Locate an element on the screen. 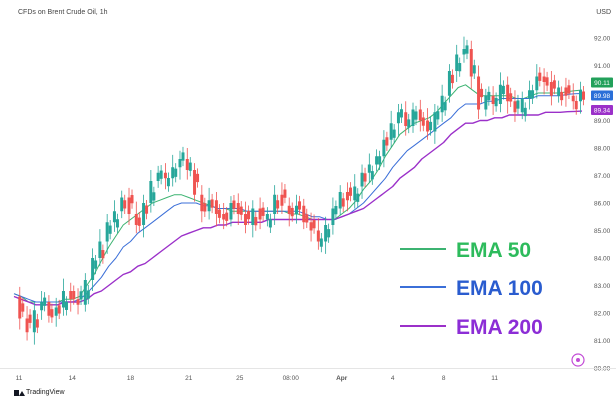  y-tick-label: 89.00 is located at coordinates (602, 121).